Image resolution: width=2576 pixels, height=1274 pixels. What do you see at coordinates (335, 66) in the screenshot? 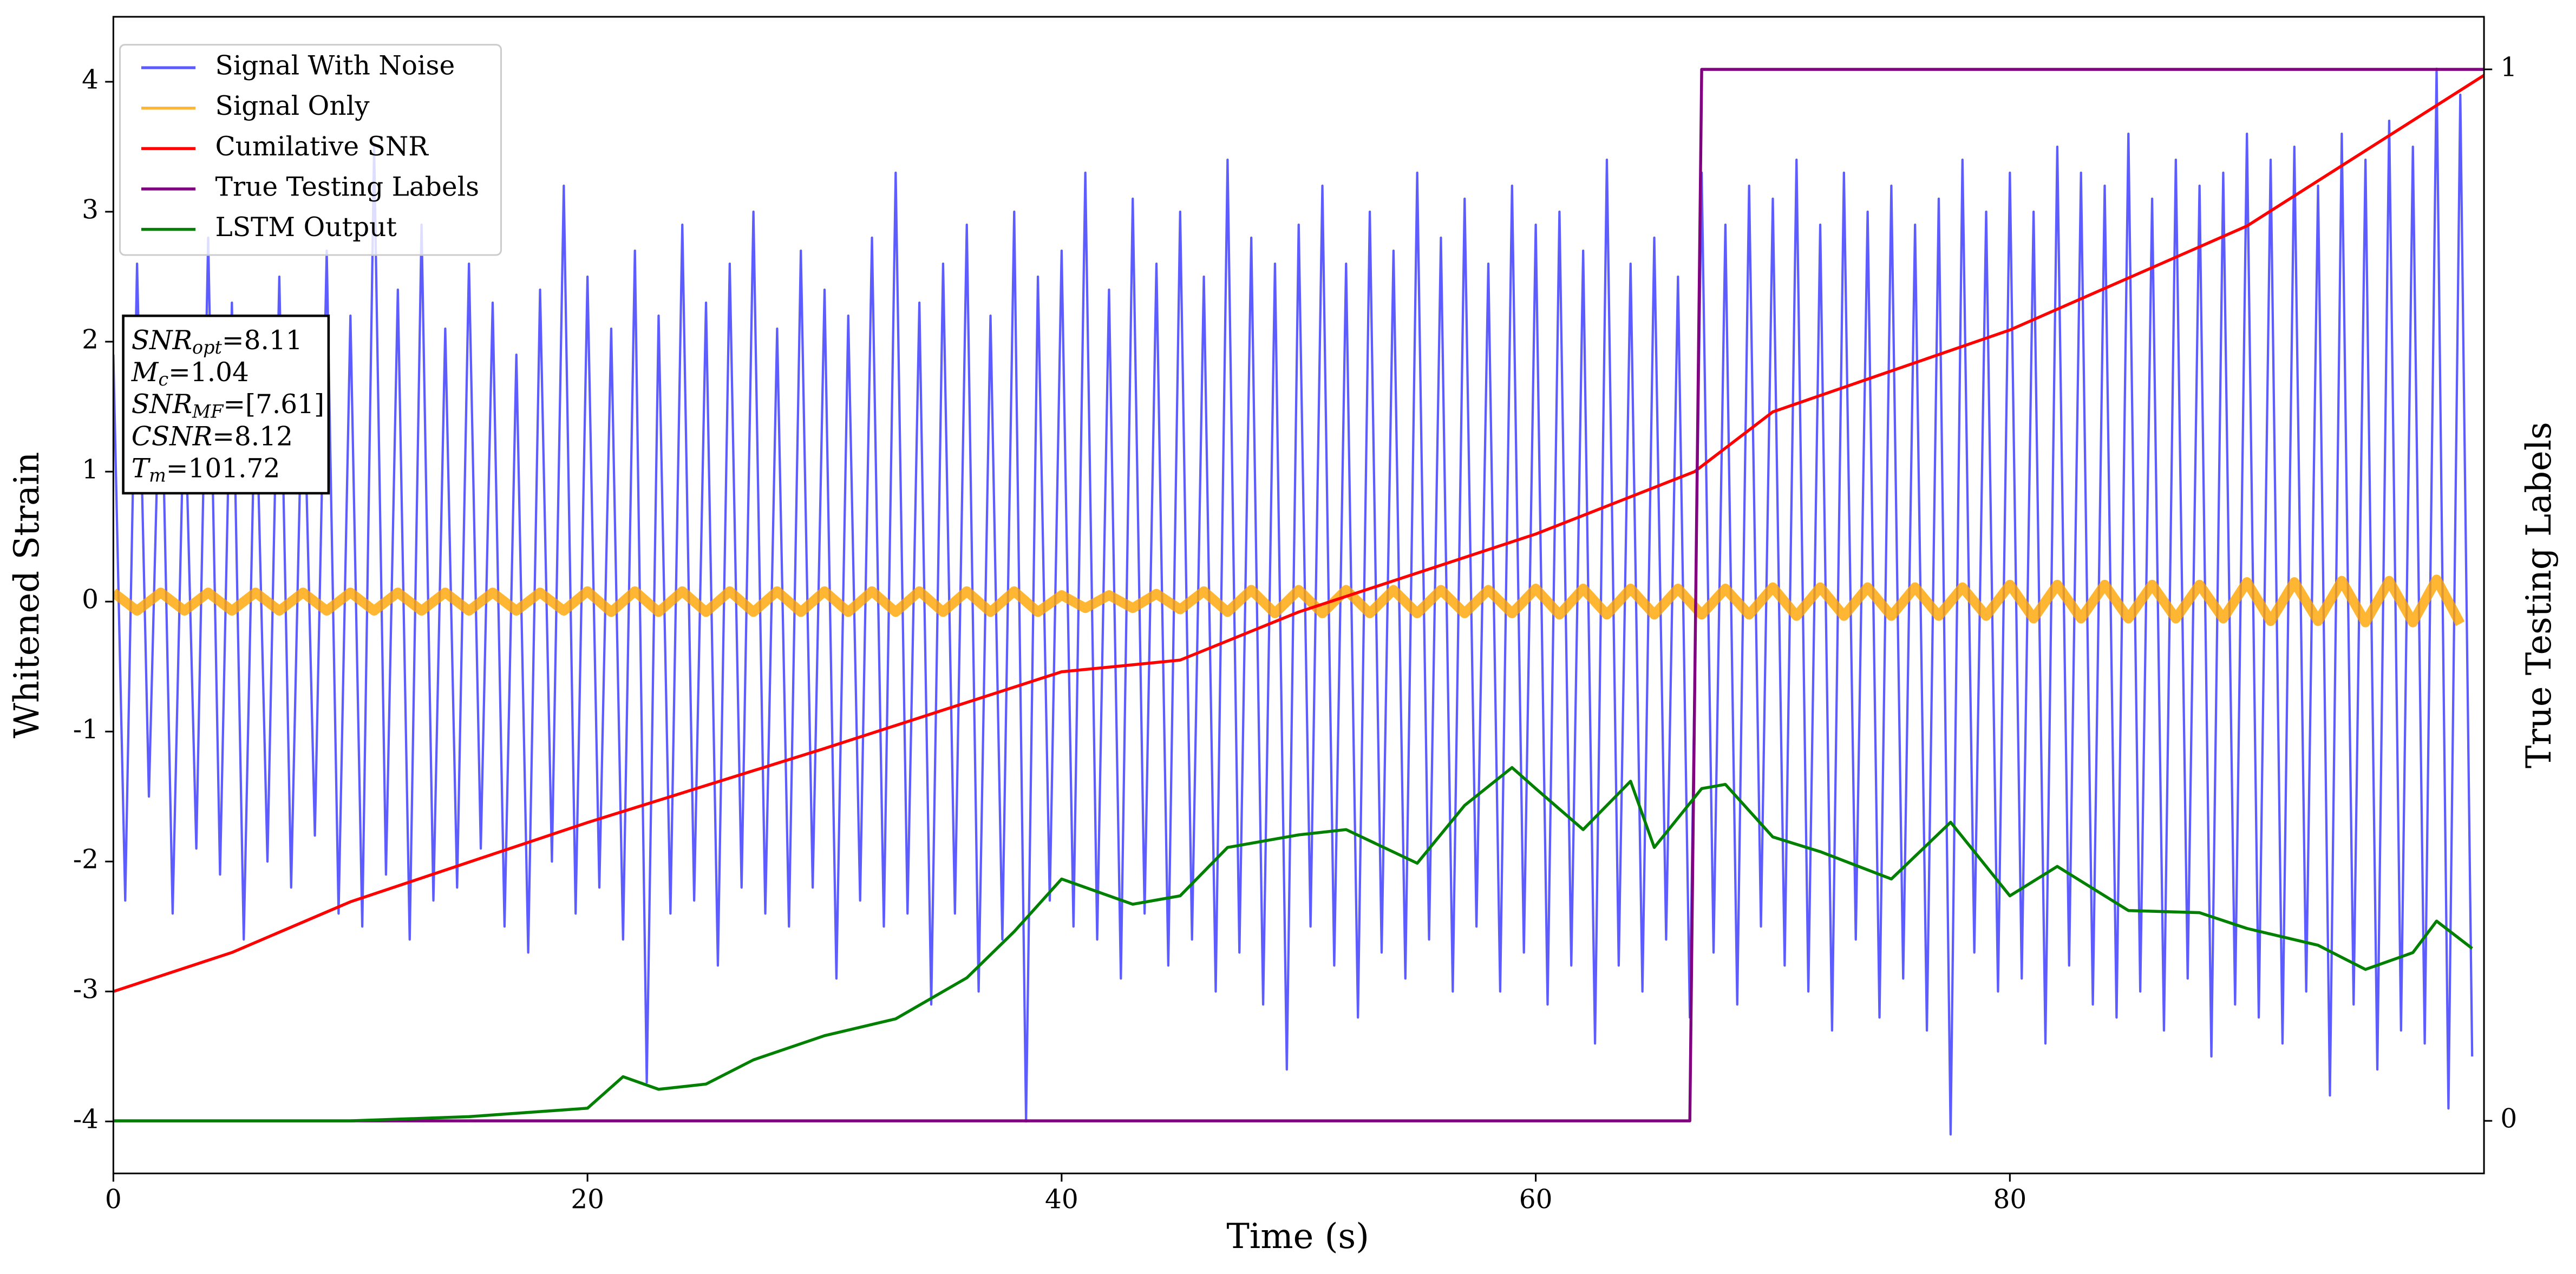
I see `legend-label: Signal With Noise` at bounding box center [335, 66].